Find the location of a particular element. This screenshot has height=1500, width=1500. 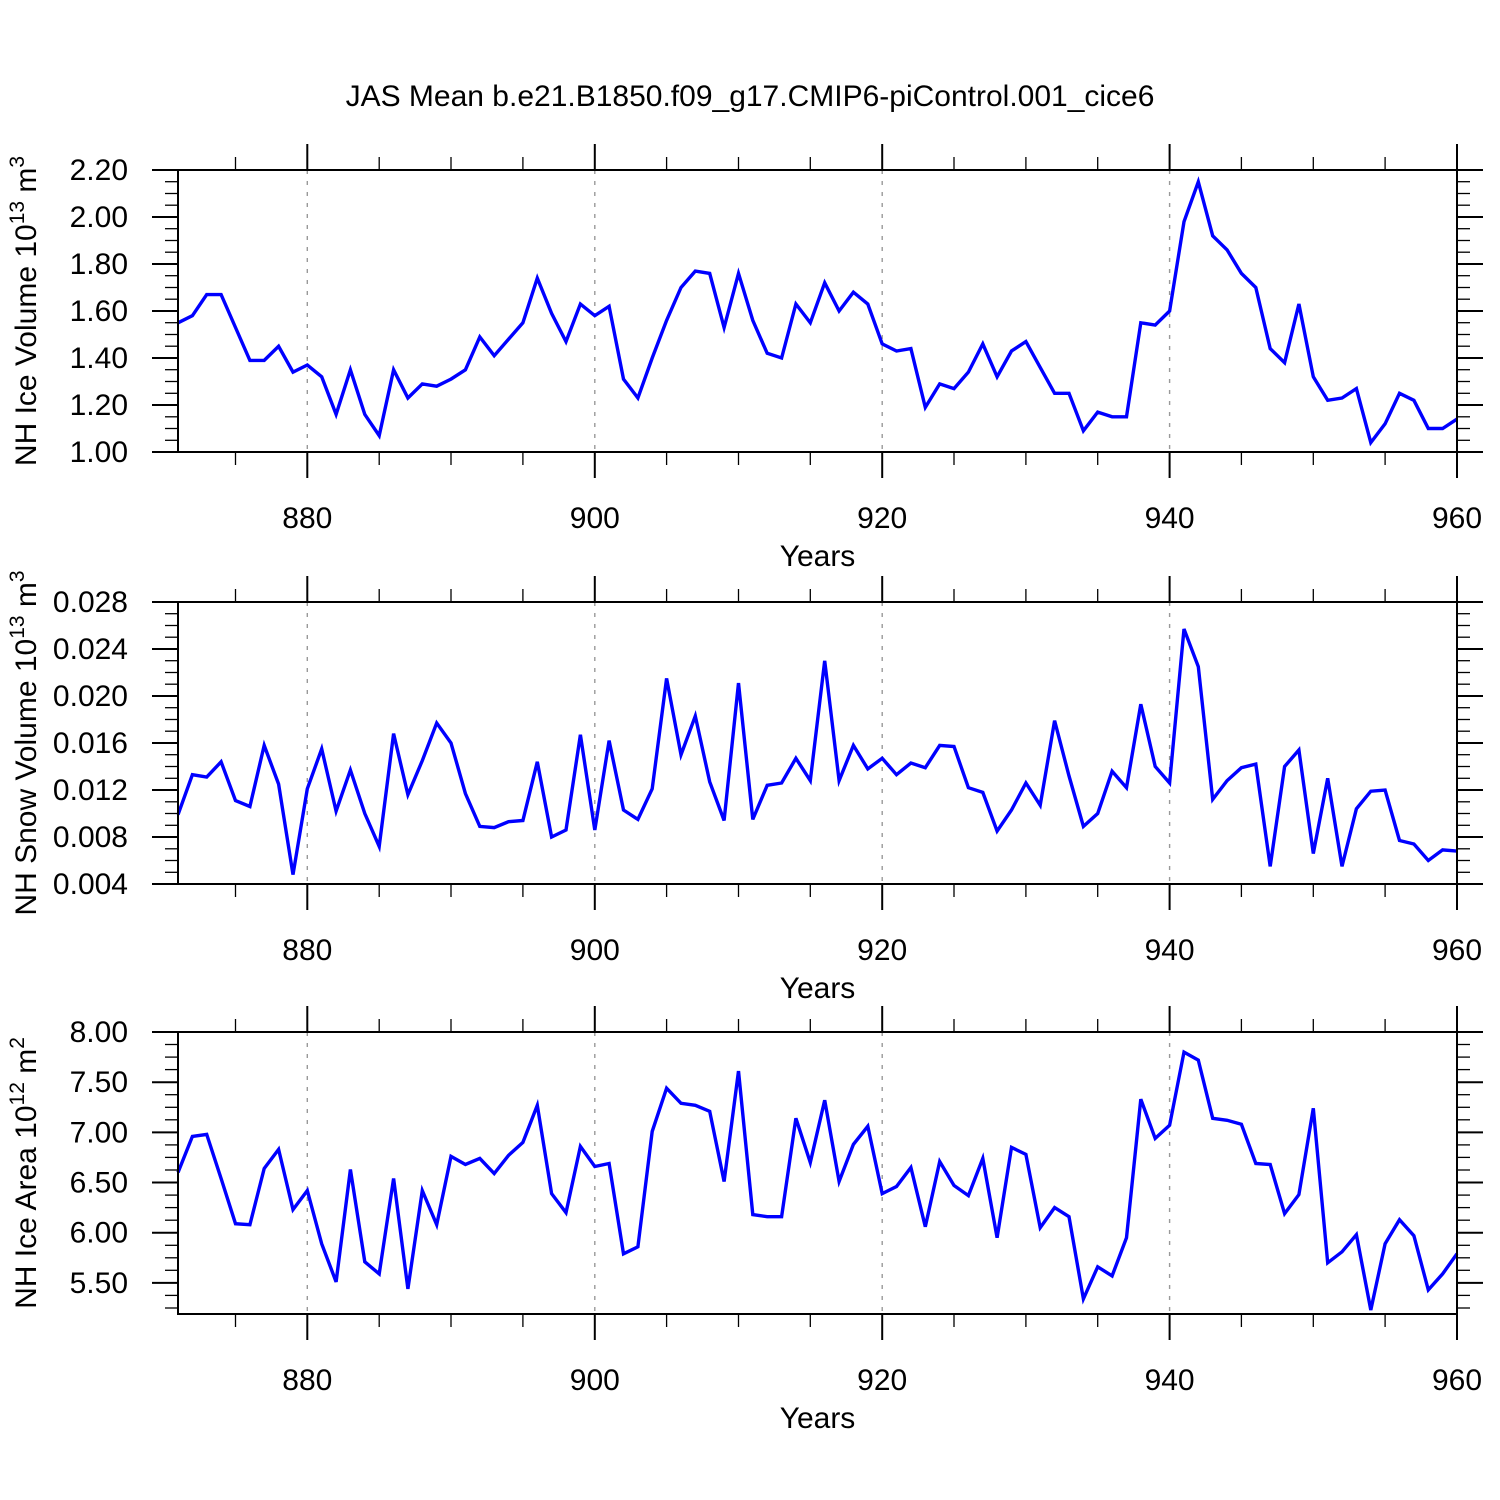

y-tick-label: 7.50 is located at coordinates (99, 1082).